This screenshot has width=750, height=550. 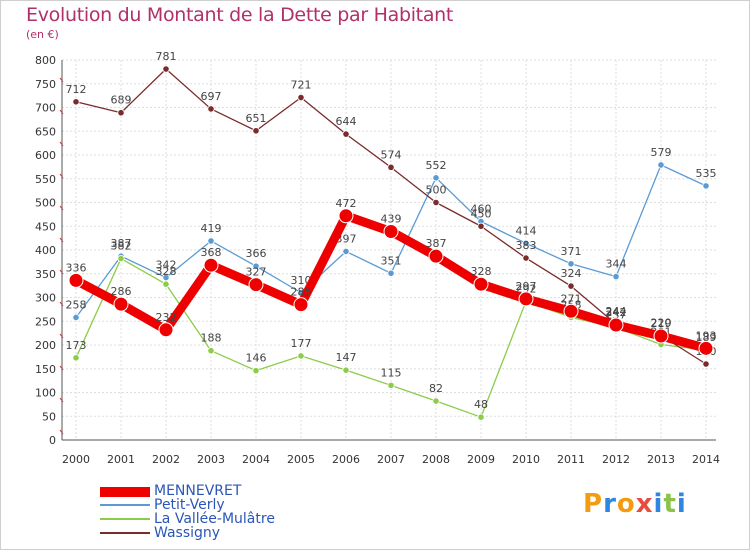 What do you see at coordinates (391, 459) in the screenshot?
I see `x-tick-label: 2007` at bounding box center [391, 459].